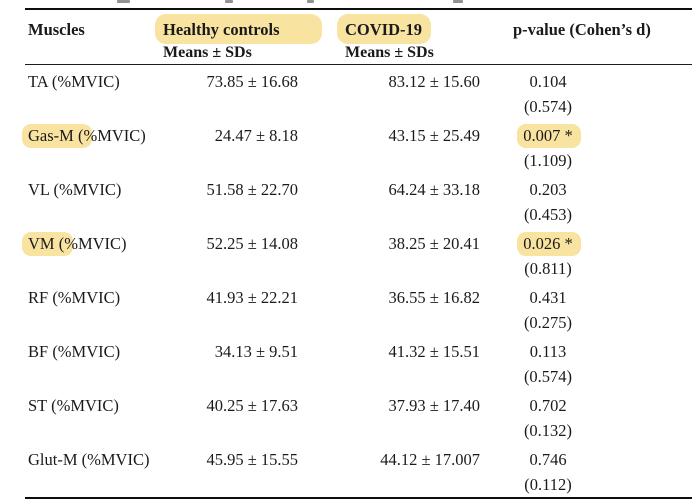  Describe the element at coordinates (94, 200) in the screenshot. I see `muscle-name-cell: VL (%MVIC)` at that location.